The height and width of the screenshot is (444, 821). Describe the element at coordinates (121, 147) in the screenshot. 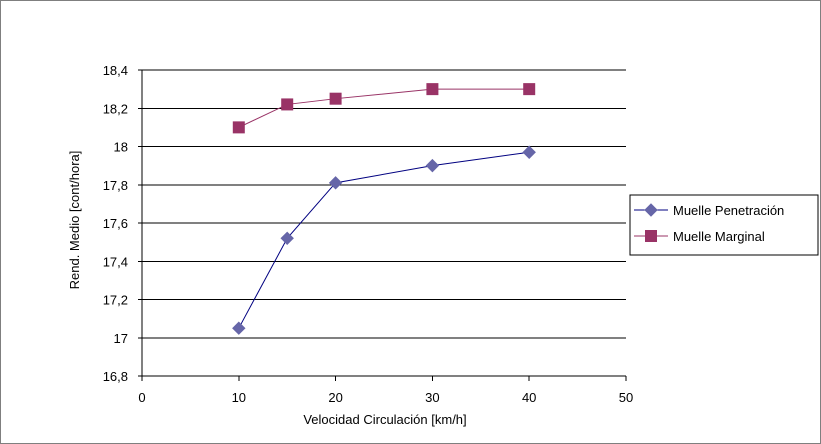

I see `y-tick-label: 18` at that location.